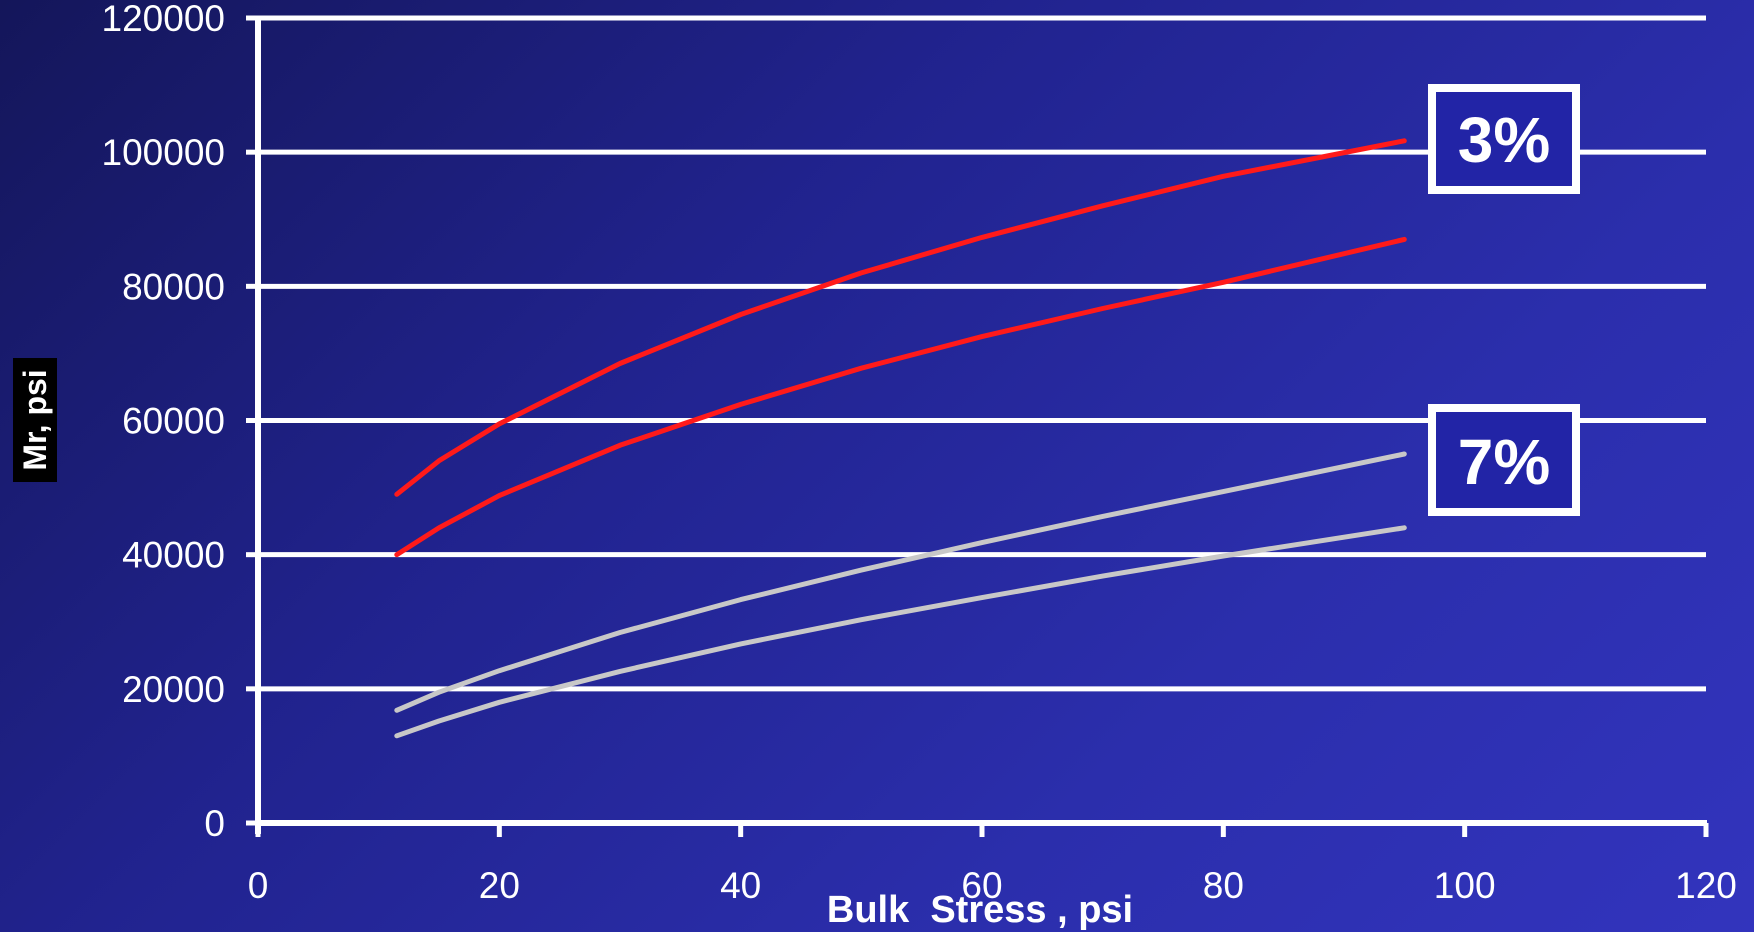 The height and width of the screenshot is (932, 1754). Describe the element at coordinates (163, 152) in the screenshot. I see `y-tick-label: 100000` at that location.